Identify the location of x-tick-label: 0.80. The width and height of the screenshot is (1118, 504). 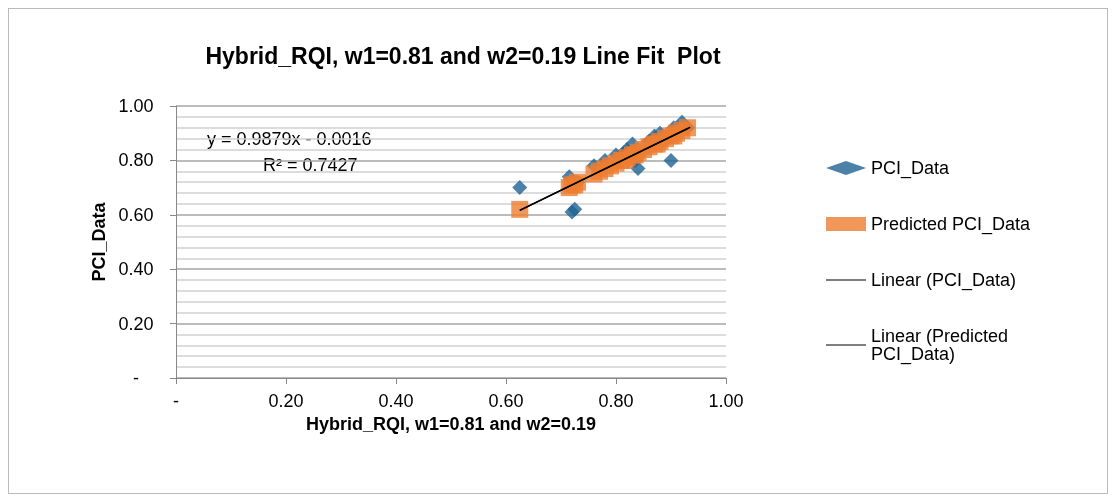
(616, 401).